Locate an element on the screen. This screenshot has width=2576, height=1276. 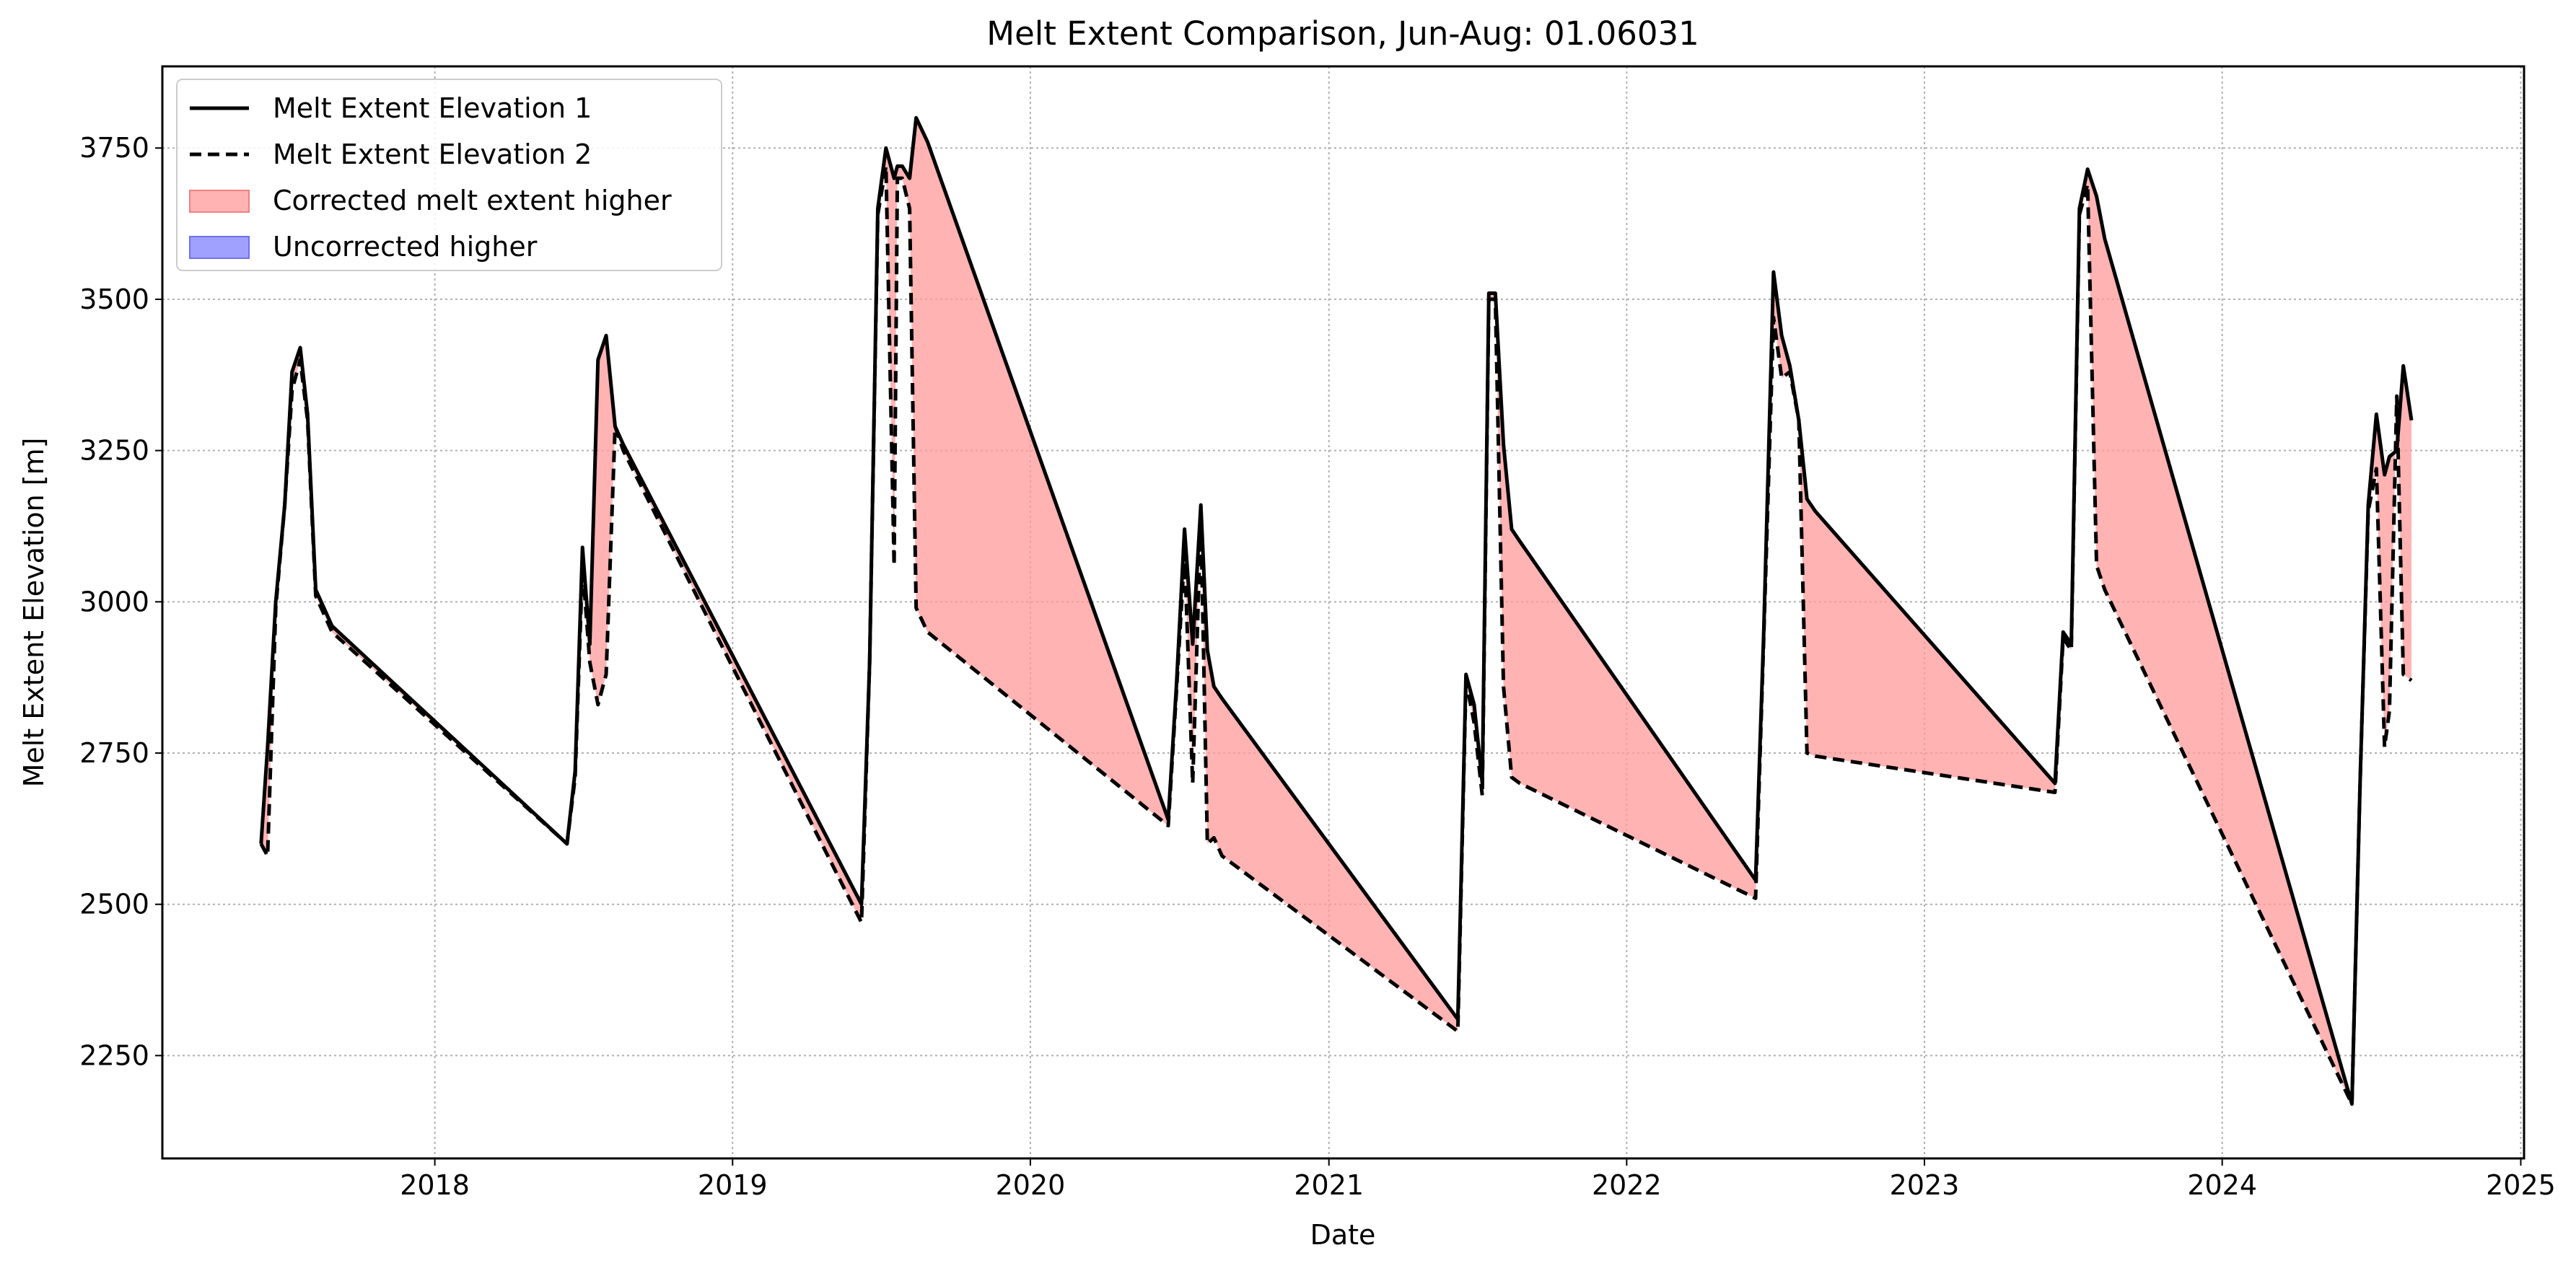
y-tick-label: 3750 is located at coordinates (114, 148).